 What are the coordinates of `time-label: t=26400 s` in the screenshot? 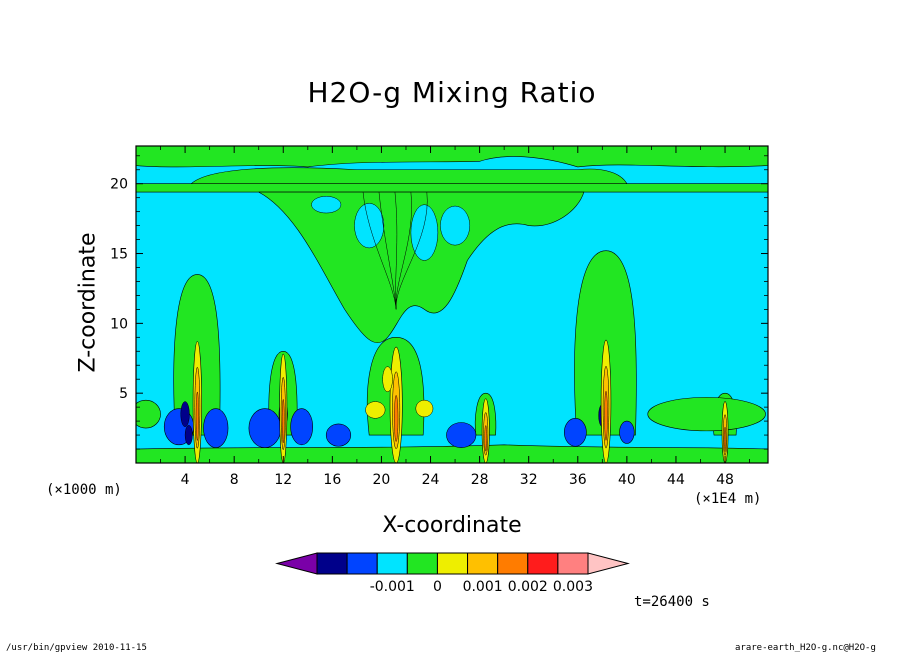 It's located at (672, 602).